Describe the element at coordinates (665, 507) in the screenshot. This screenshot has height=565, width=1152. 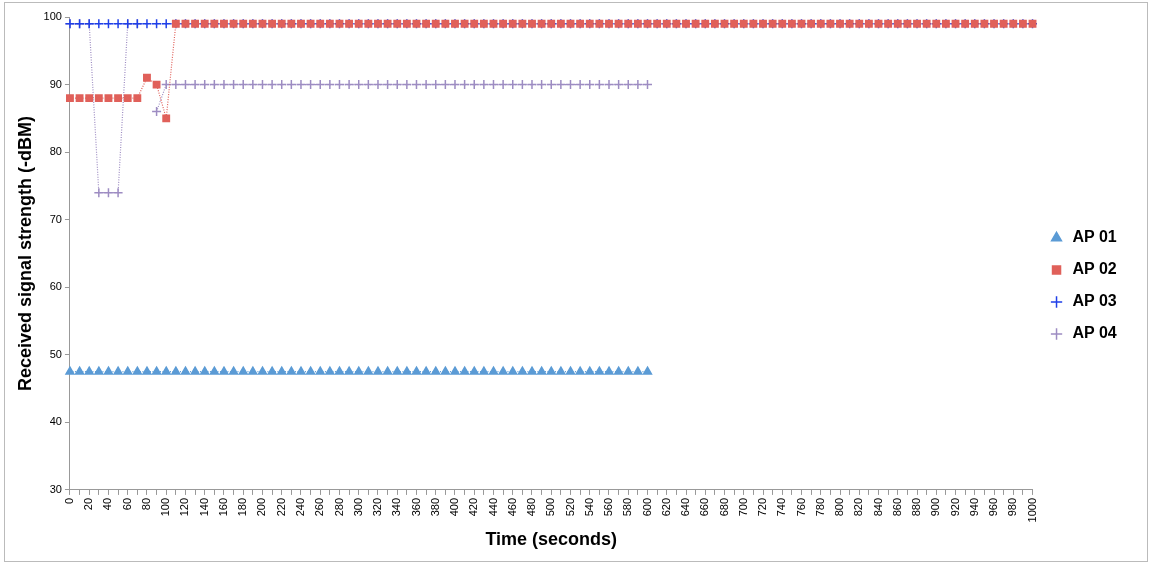
I see `x-tick-label: 620` at that location.